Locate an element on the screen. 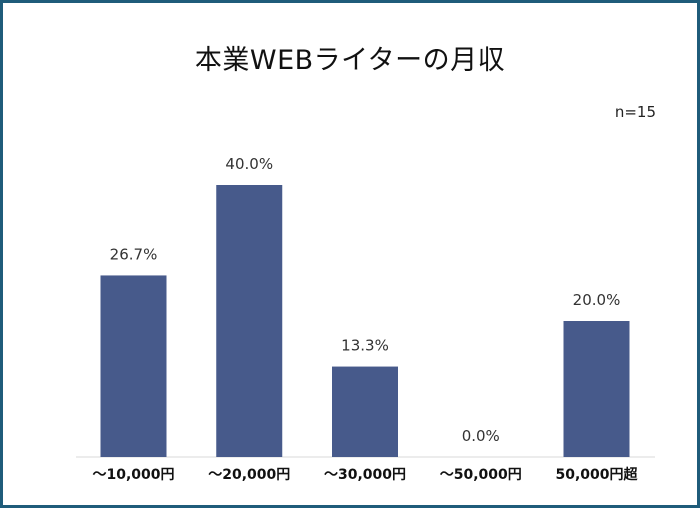 The height and width of the screenshot is (508, 700). data-label-5: 20.0% is located at coordinates (597, 300).